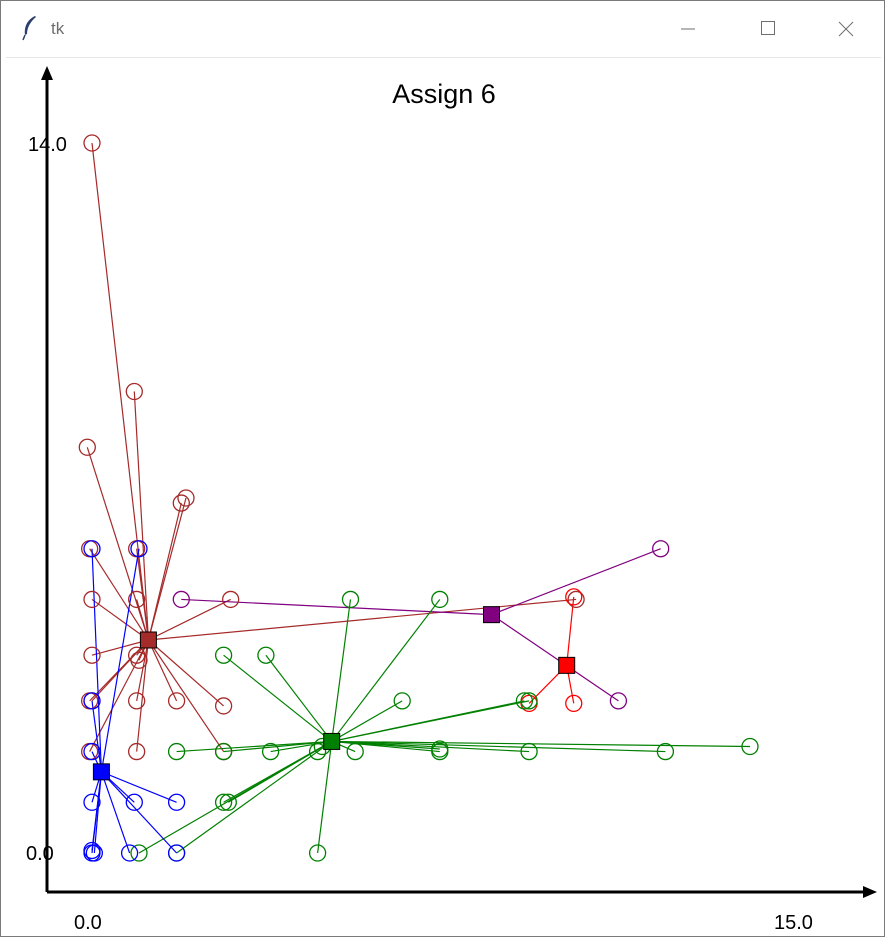  I want to click on x-axis-arrowhead, so click(870, 892).